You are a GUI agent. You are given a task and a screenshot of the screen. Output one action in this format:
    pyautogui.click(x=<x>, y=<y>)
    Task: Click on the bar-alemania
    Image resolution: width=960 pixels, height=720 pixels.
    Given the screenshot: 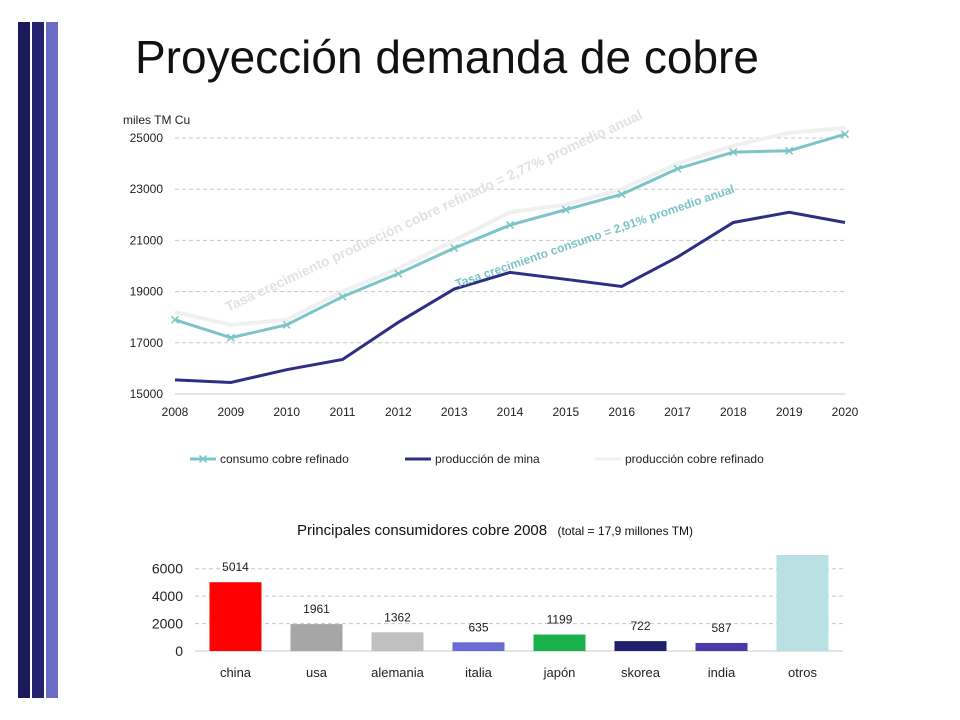 What is the action you would take?
    pyautogui.click(x=397, y=641)
    